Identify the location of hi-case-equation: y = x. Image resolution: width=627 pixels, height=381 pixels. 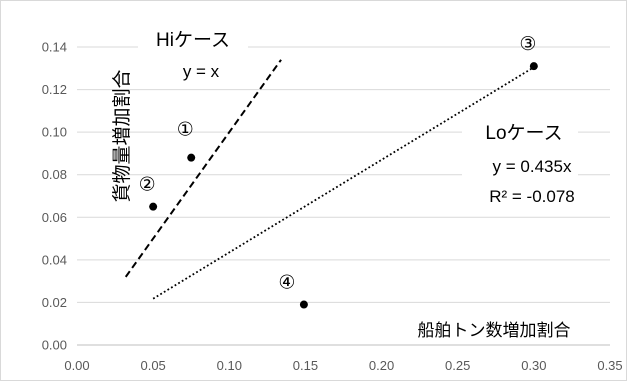
(201, 71).